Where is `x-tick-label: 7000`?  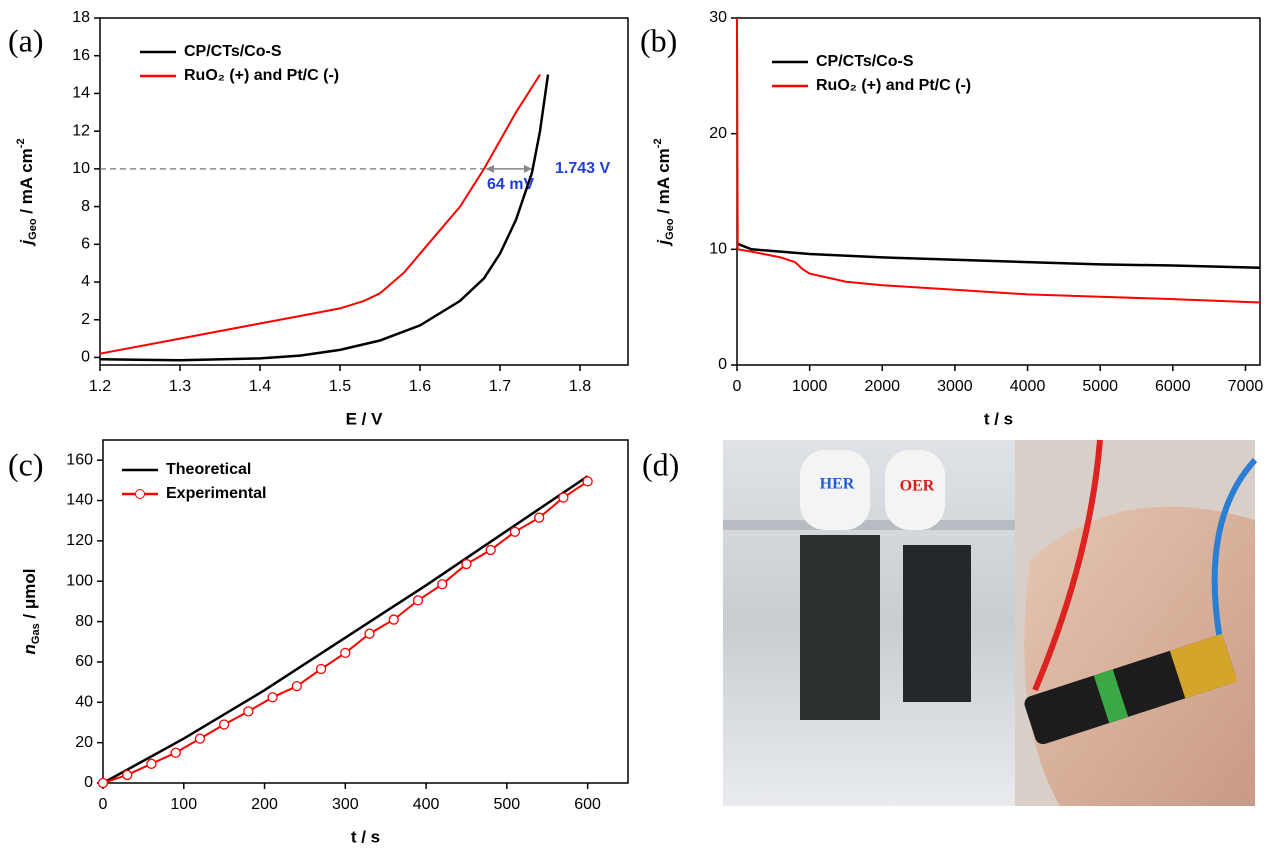
x-tick-label: 7000 is located at coordinates (1246, 386).